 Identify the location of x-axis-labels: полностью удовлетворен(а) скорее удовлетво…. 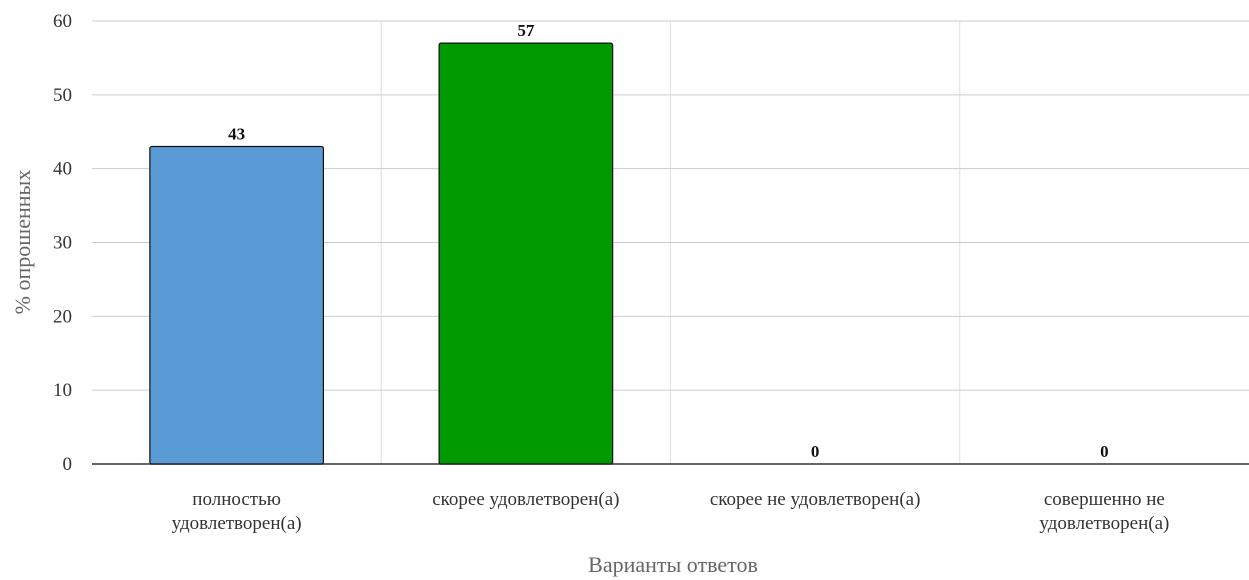
(671, 511).